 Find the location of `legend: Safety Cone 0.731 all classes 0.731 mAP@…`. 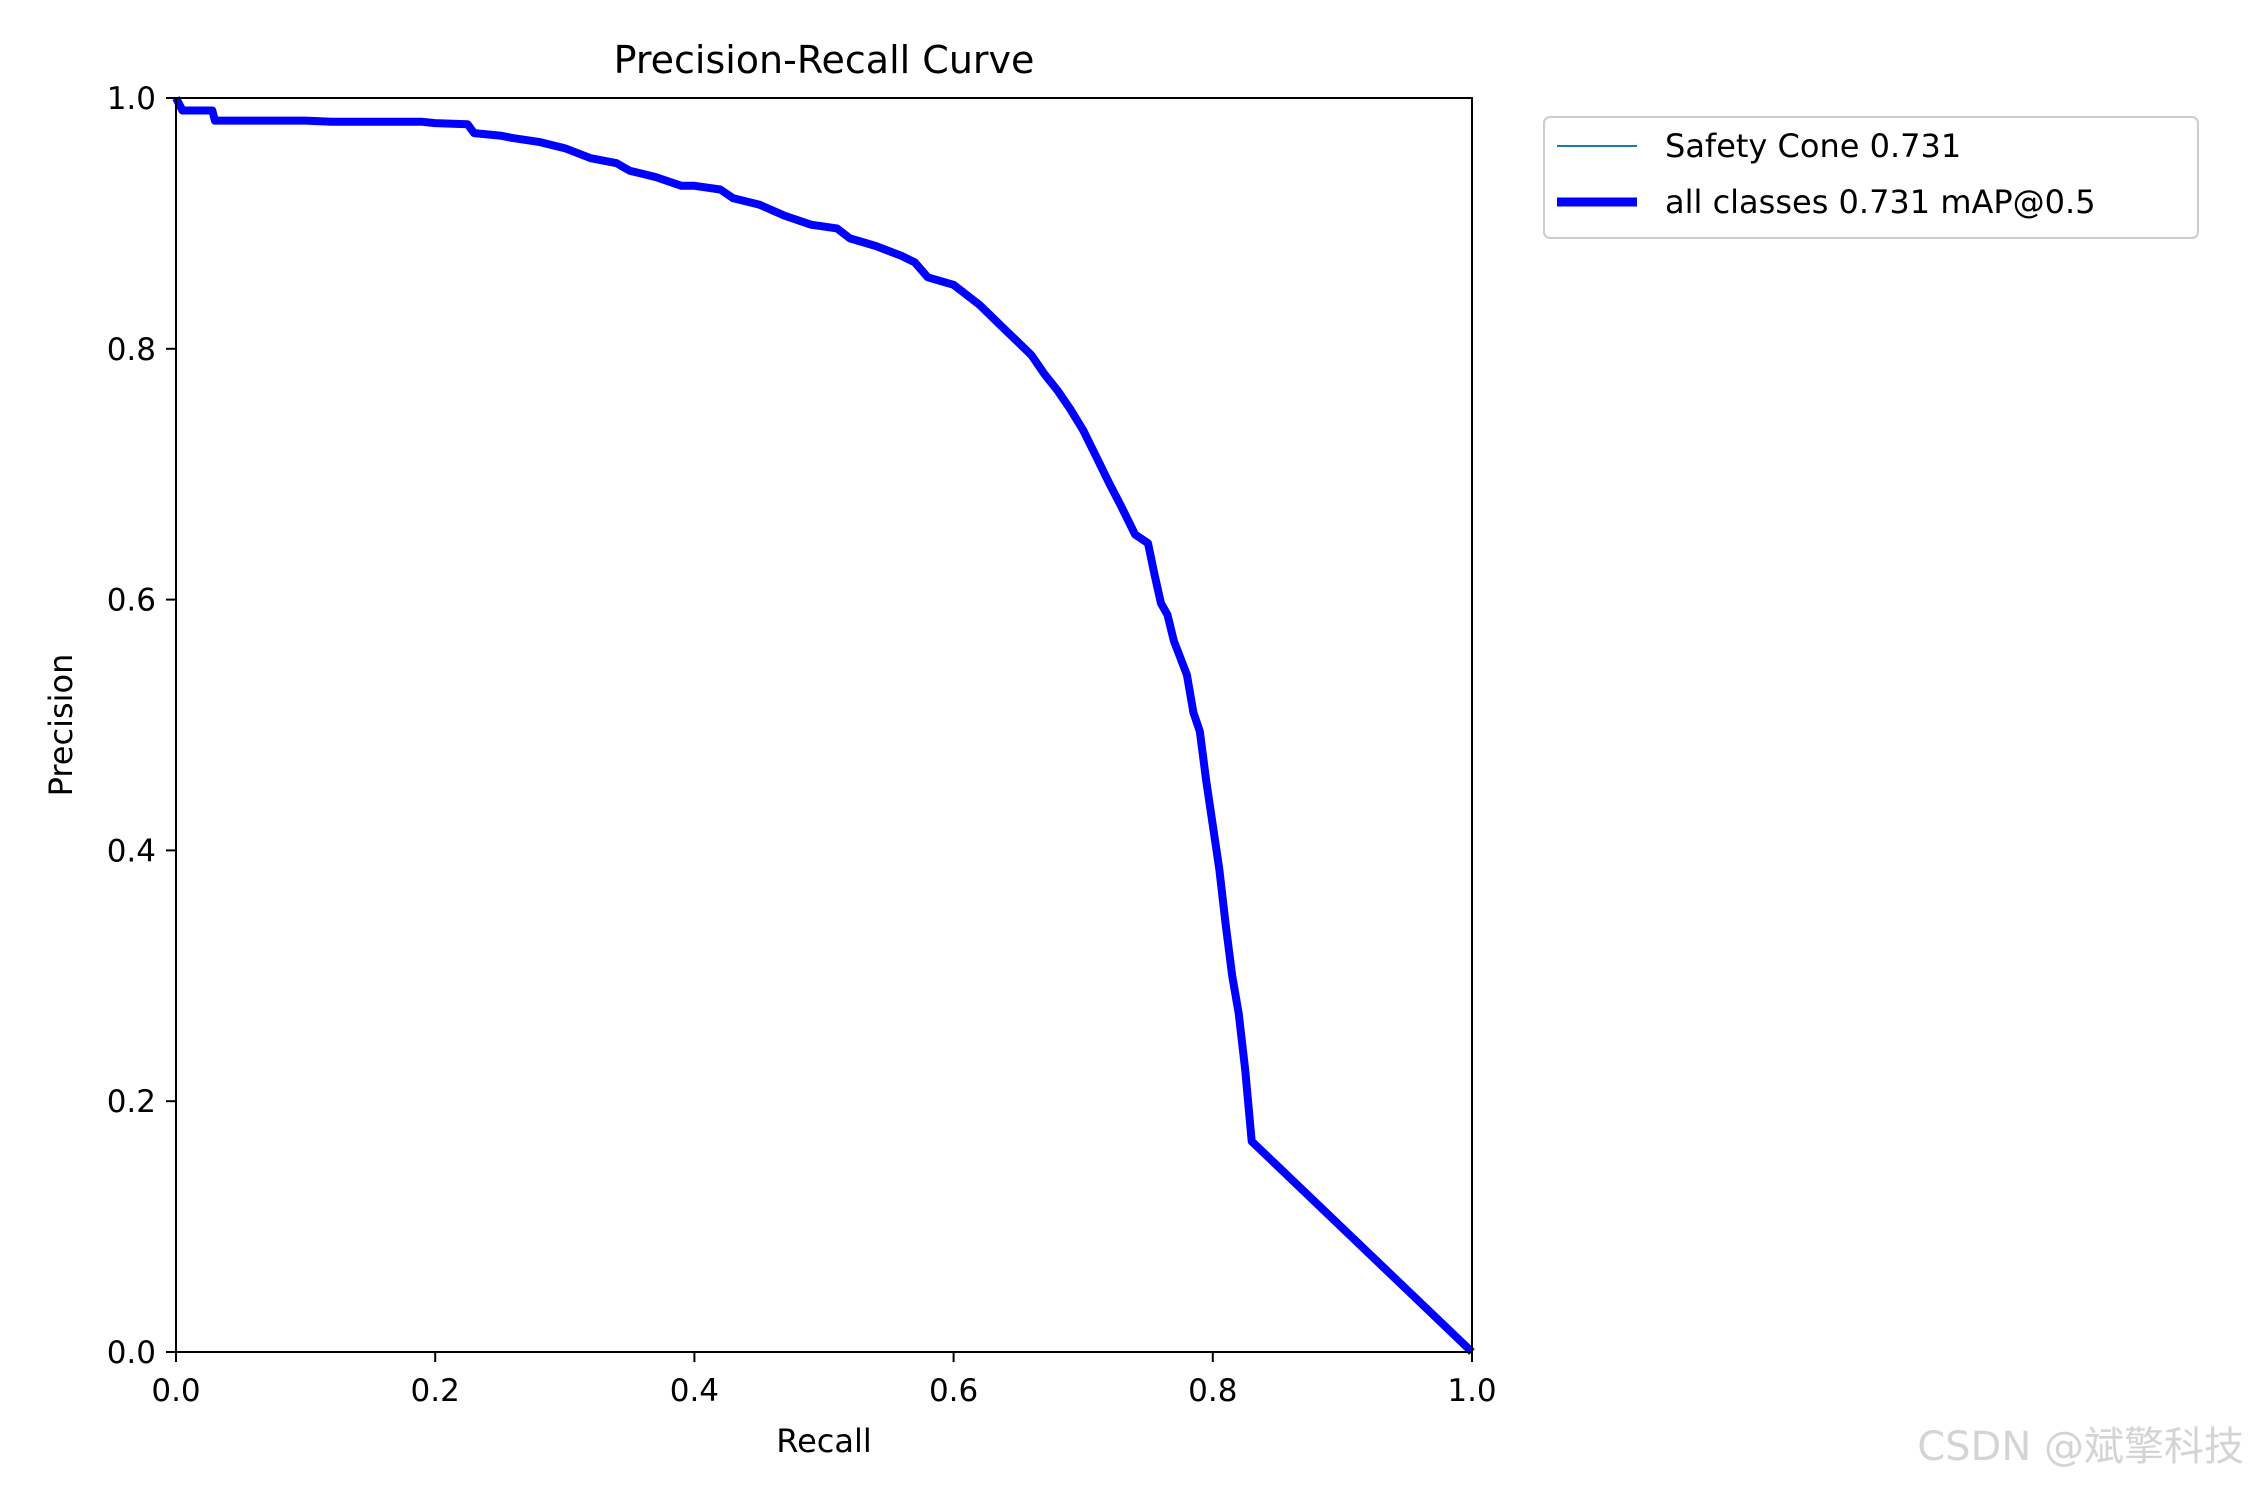

legend: Safety Cone 0.731 all classes 0.731 mAP@… is located at coordinates (1871, 177).